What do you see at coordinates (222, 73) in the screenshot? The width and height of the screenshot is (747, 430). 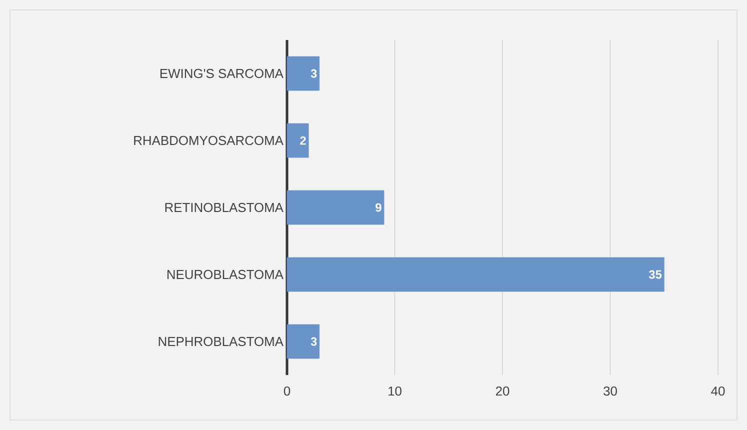 I see `y-tick-label: EWING'S SARCOMA` at bounding box center [222, 73].